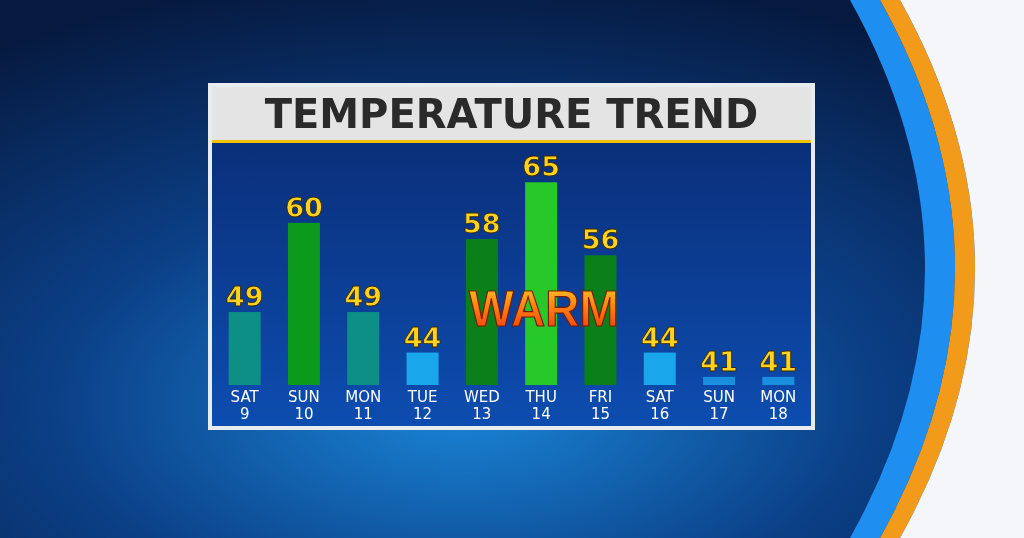  I want to click on x-tick-label: TUE 12, so click(422, 405).